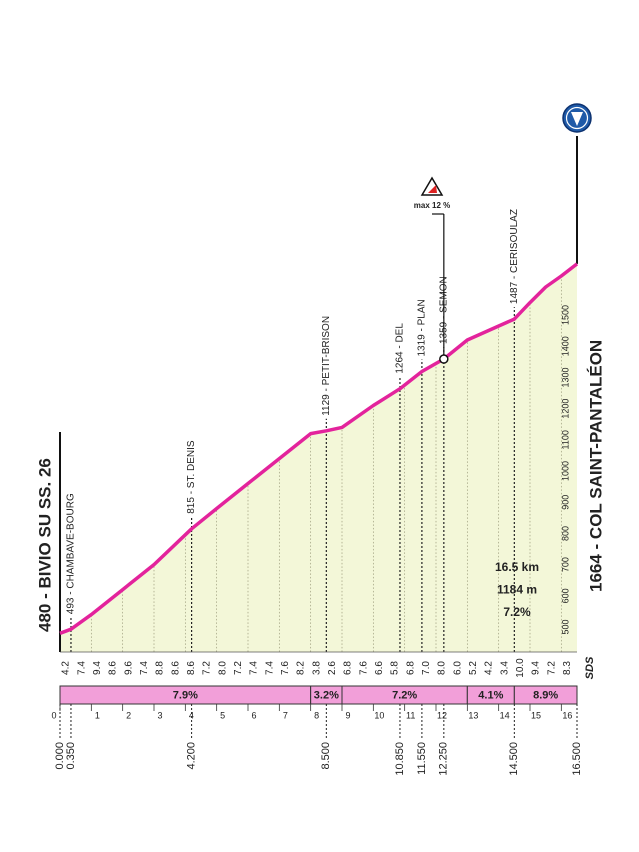 This screenshot has width=639, height=852. Describe the element at coordinates (44, 545) in the screenshot. I see `start-label: 480 - BIVIO SU SS. 26` at that location.